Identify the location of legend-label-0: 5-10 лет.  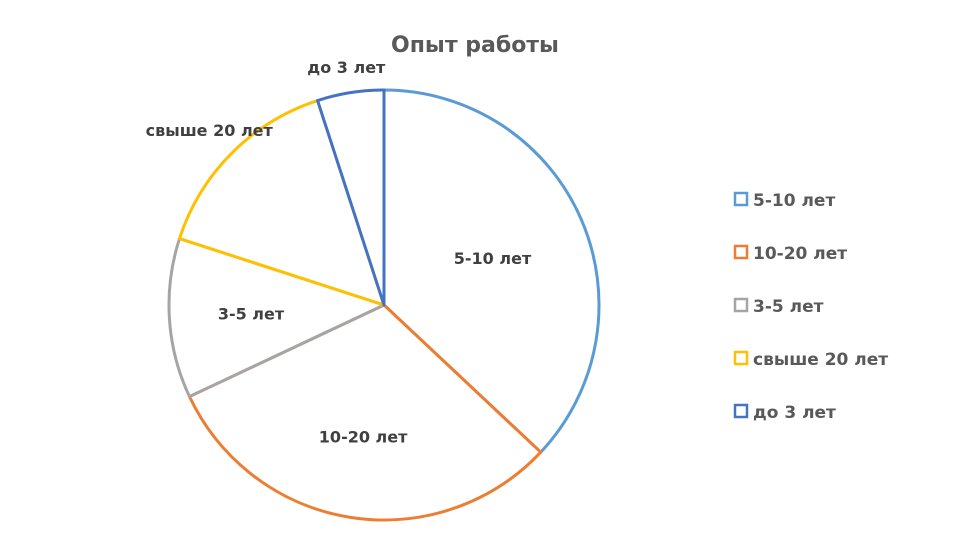
(794, 201).